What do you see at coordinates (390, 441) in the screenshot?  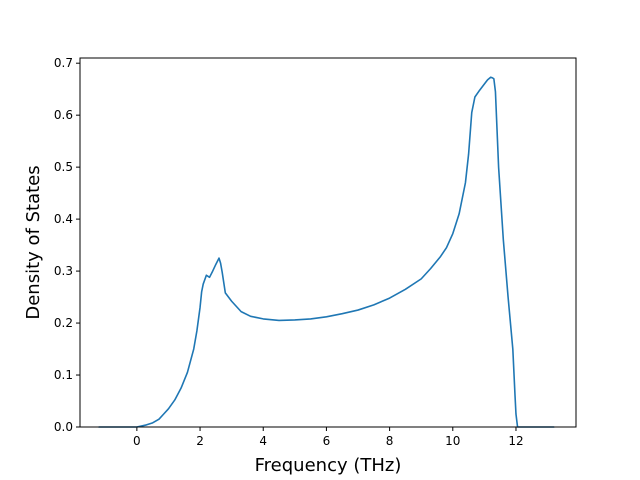 I see `x-tick-label: 8` at bounding box center [390, 441].